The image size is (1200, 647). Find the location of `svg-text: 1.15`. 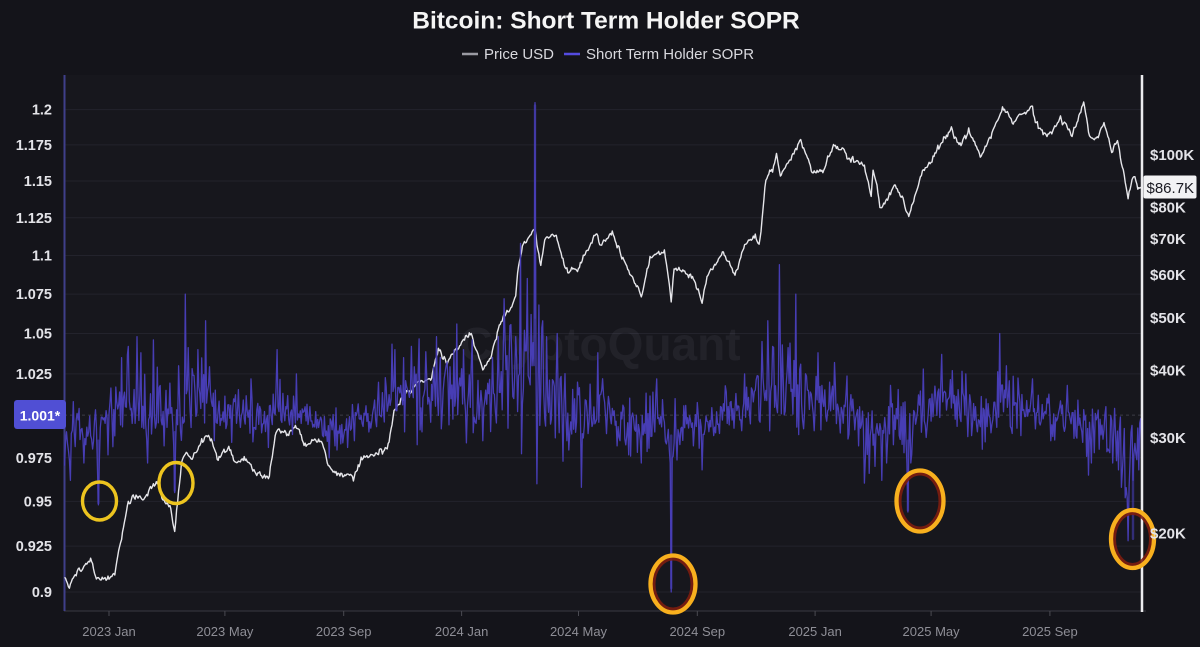

svg-text: 1.15 is located at coordinates (38, 182).